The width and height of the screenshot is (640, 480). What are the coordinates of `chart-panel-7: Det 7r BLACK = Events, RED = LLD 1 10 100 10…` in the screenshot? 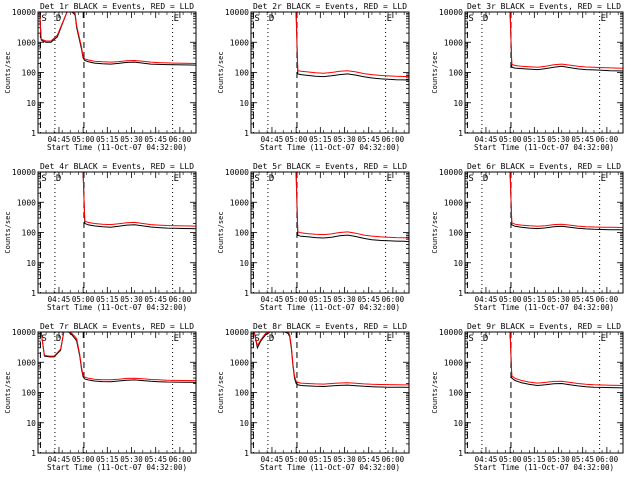 It's located at (100, 397).